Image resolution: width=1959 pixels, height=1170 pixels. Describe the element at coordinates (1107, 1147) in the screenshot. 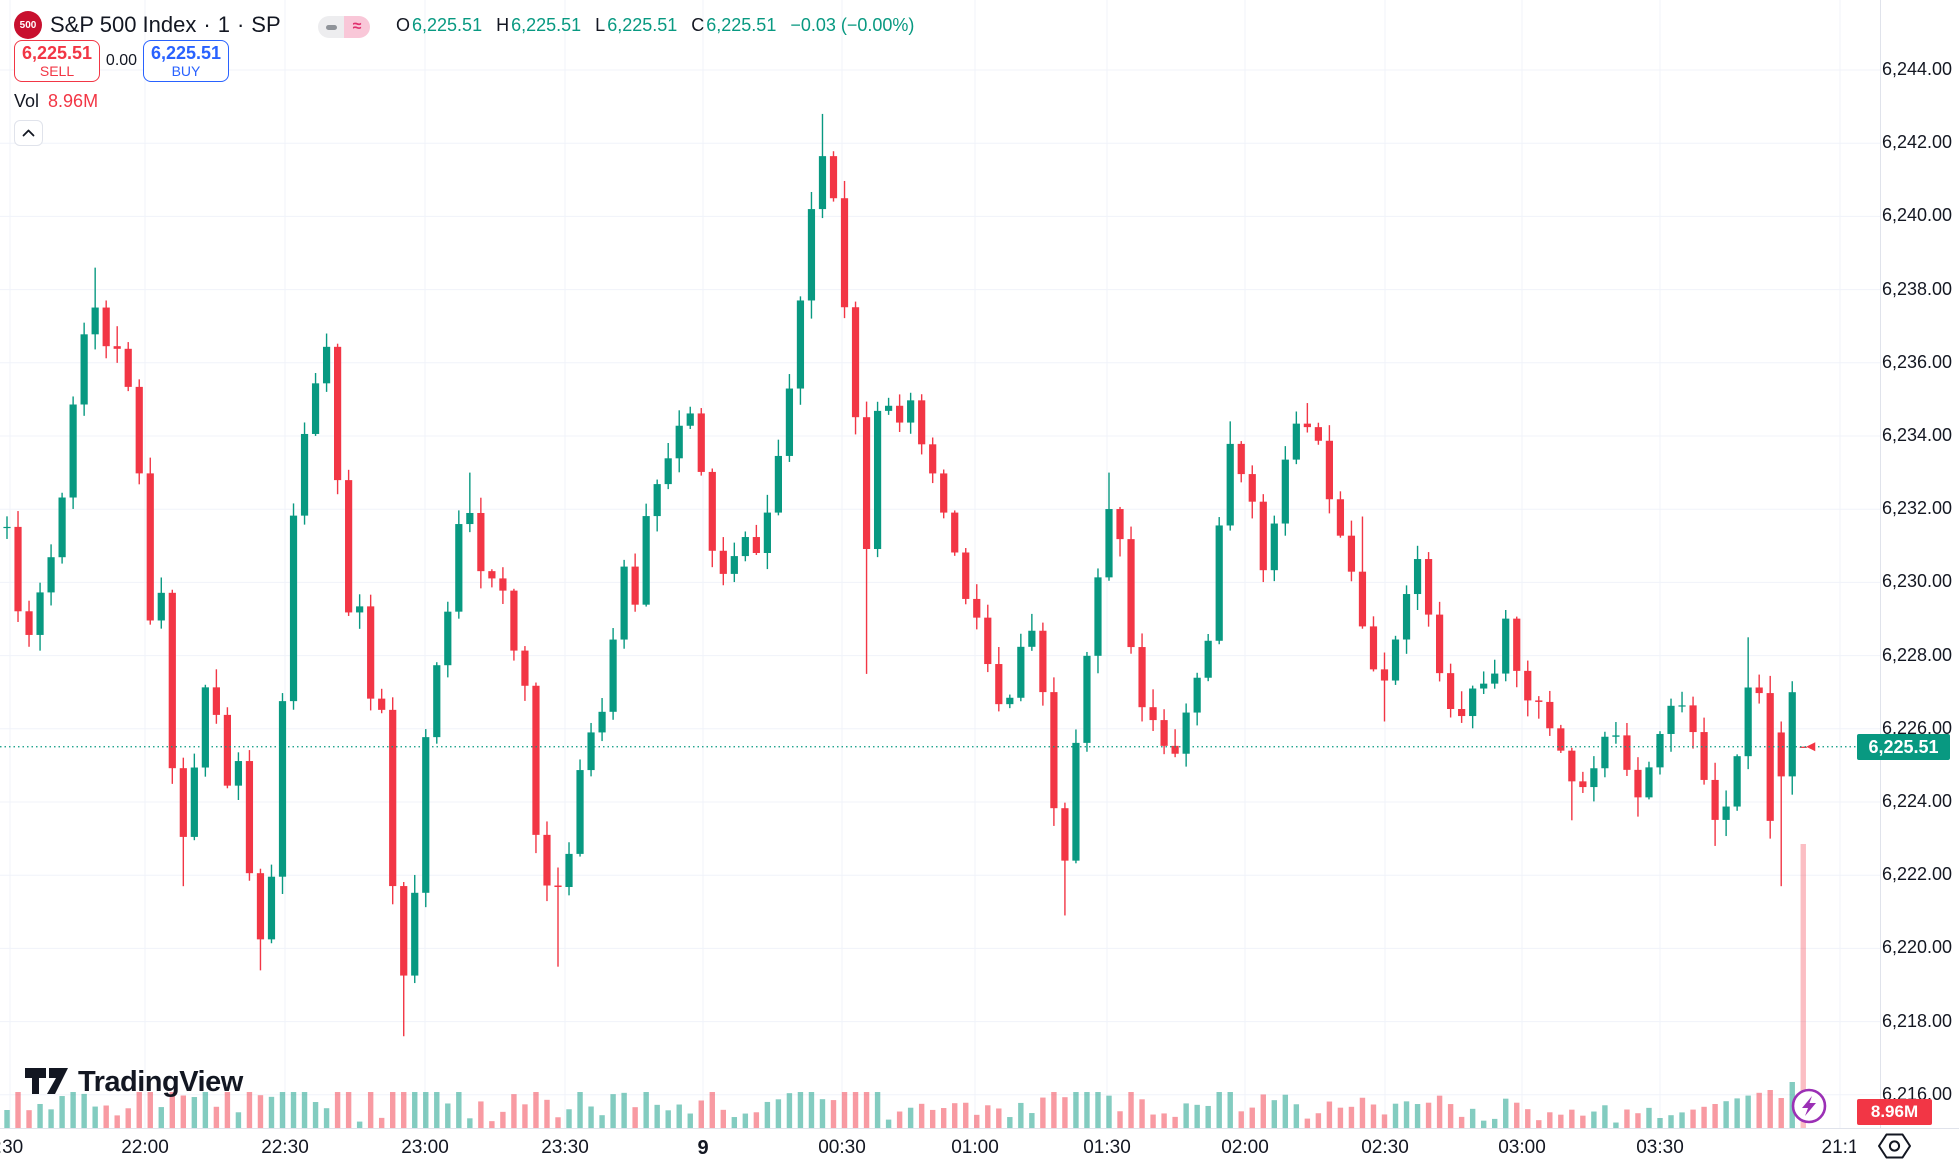

I see `x-axis-label: 01:30` at that location.